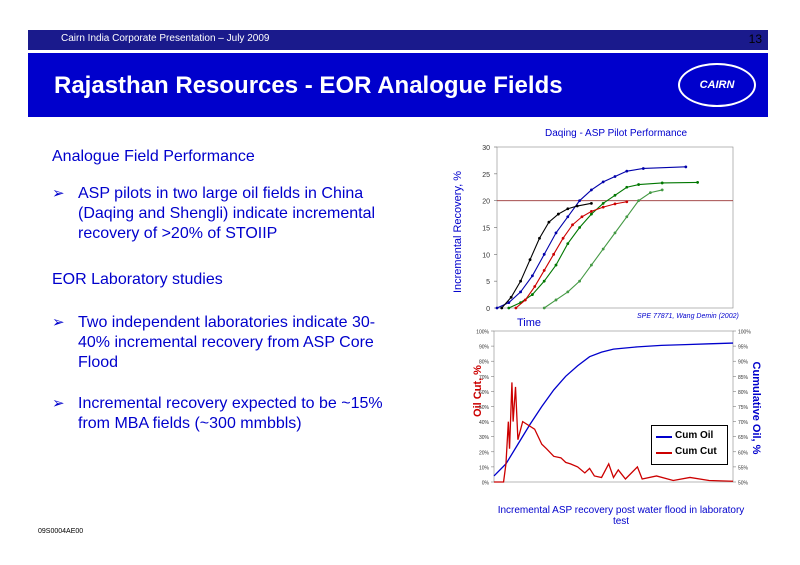 The height and width of the screenshot is (565, 800). What do you see at coordinates (484, 393) in the screenshot?
I see `chart2-left-tick-label: 60%` at bounding box center [484, 393].